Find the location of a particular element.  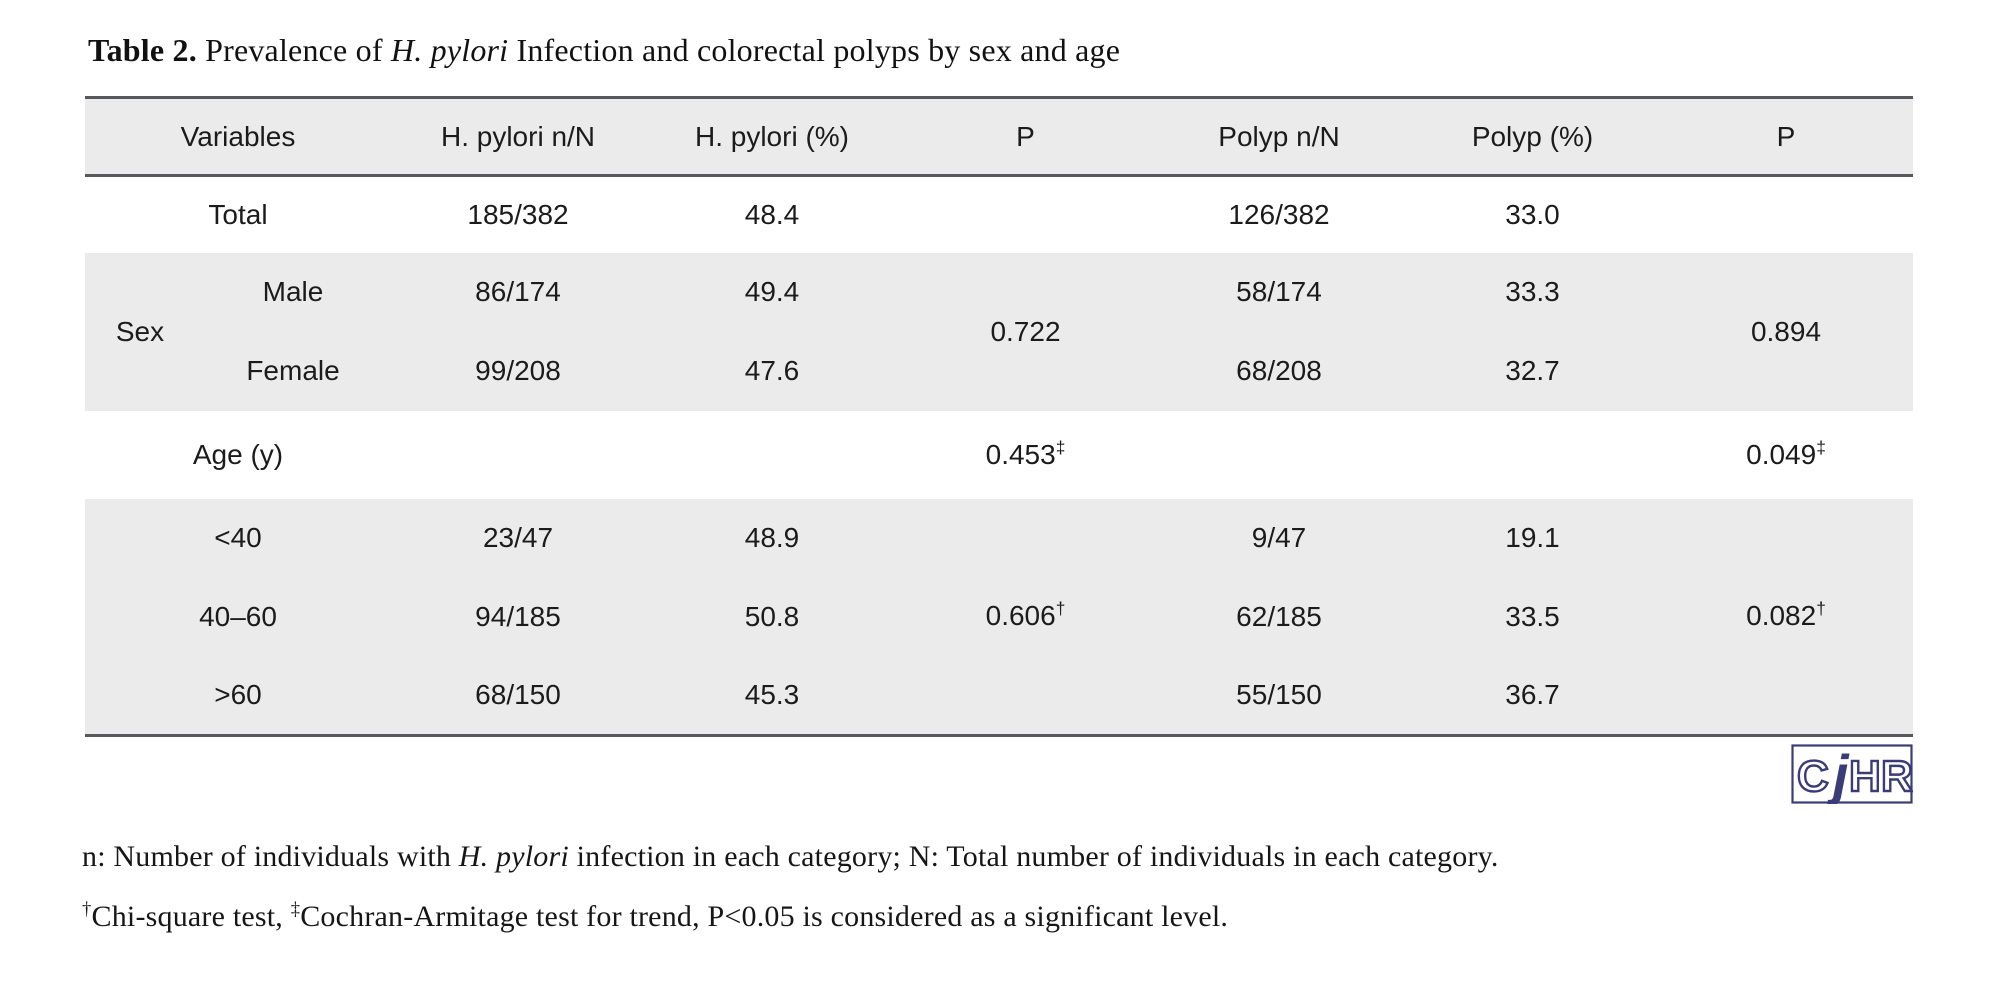

cell-male-polyp-pct: 33.3 is located at coordinates (1532, 291).